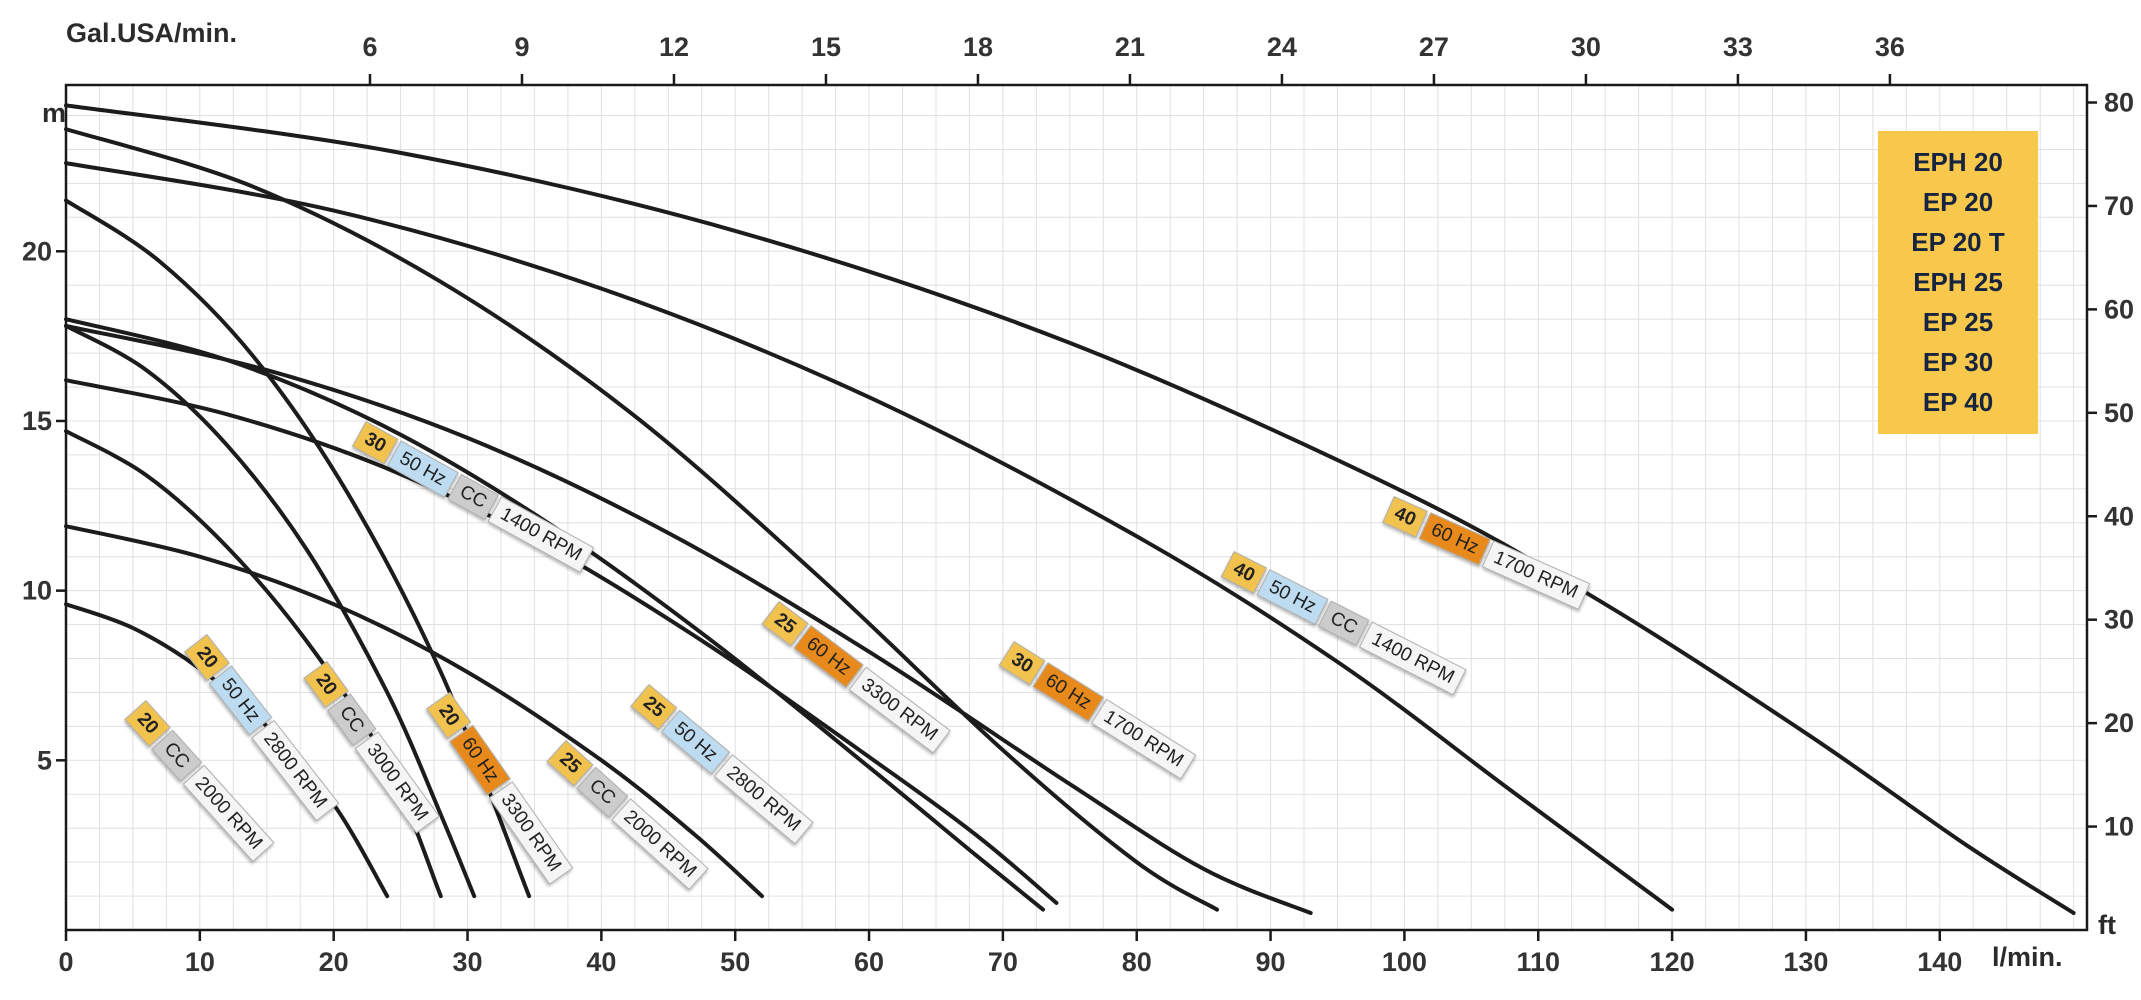 The width and height of the screenshot is (2141, 1000). I want to click on x-tick-label-bottom: 30, so click(467, 962).